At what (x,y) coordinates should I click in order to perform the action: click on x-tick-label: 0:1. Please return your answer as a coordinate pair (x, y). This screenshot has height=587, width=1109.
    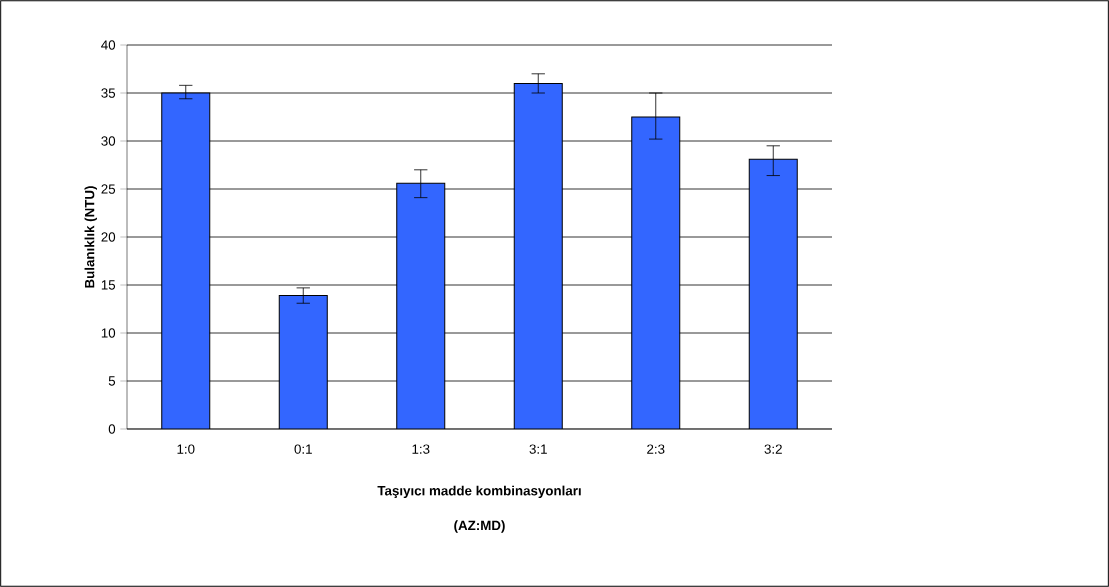
    Looking at the image, I should click on (303, 449).